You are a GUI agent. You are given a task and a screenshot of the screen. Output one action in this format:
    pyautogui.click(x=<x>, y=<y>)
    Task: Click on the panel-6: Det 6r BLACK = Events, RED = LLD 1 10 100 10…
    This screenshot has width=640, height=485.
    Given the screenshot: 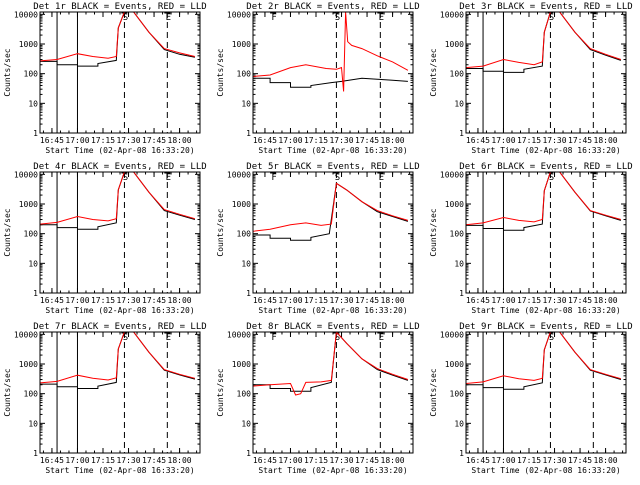 What is the action you would take?
    pyautogui.click(x=531, y=238)
    